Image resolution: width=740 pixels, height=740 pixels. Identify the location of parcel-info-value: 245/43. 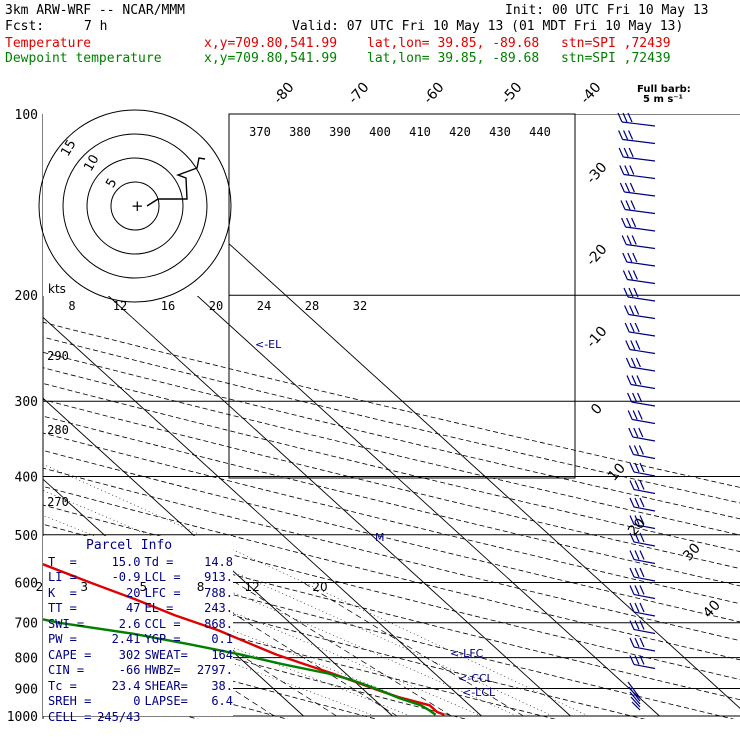
(119, 716).